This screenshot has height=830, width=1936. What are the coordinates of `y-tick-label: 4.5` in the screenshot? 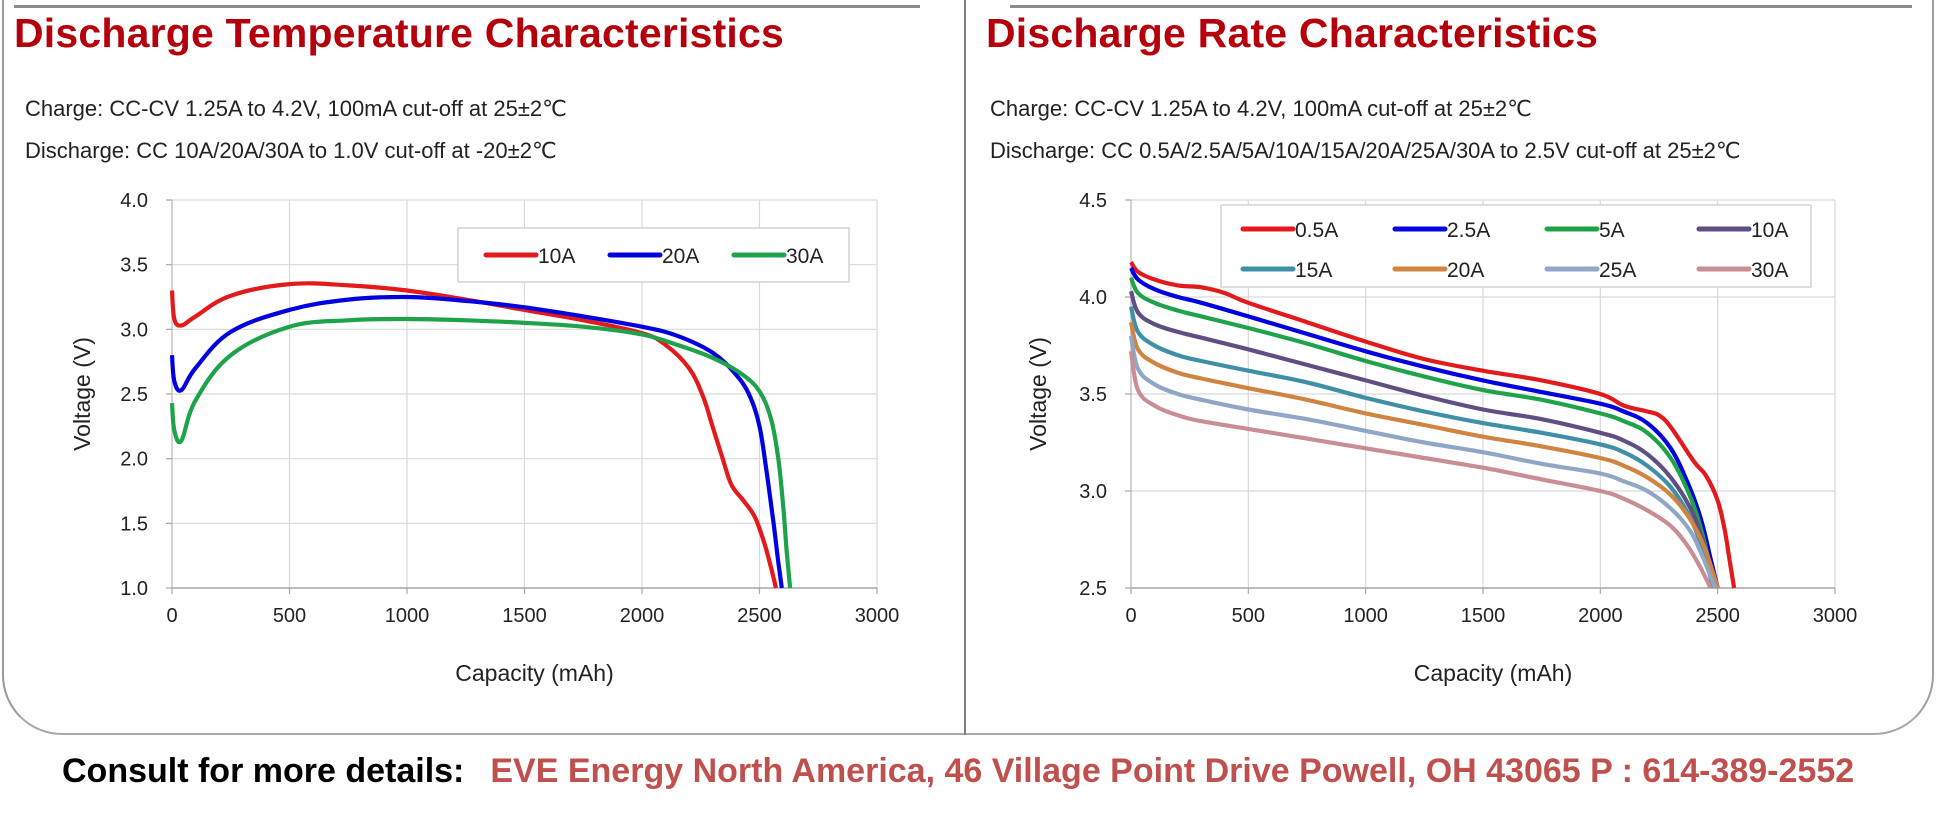 It's located at (1093, 201).